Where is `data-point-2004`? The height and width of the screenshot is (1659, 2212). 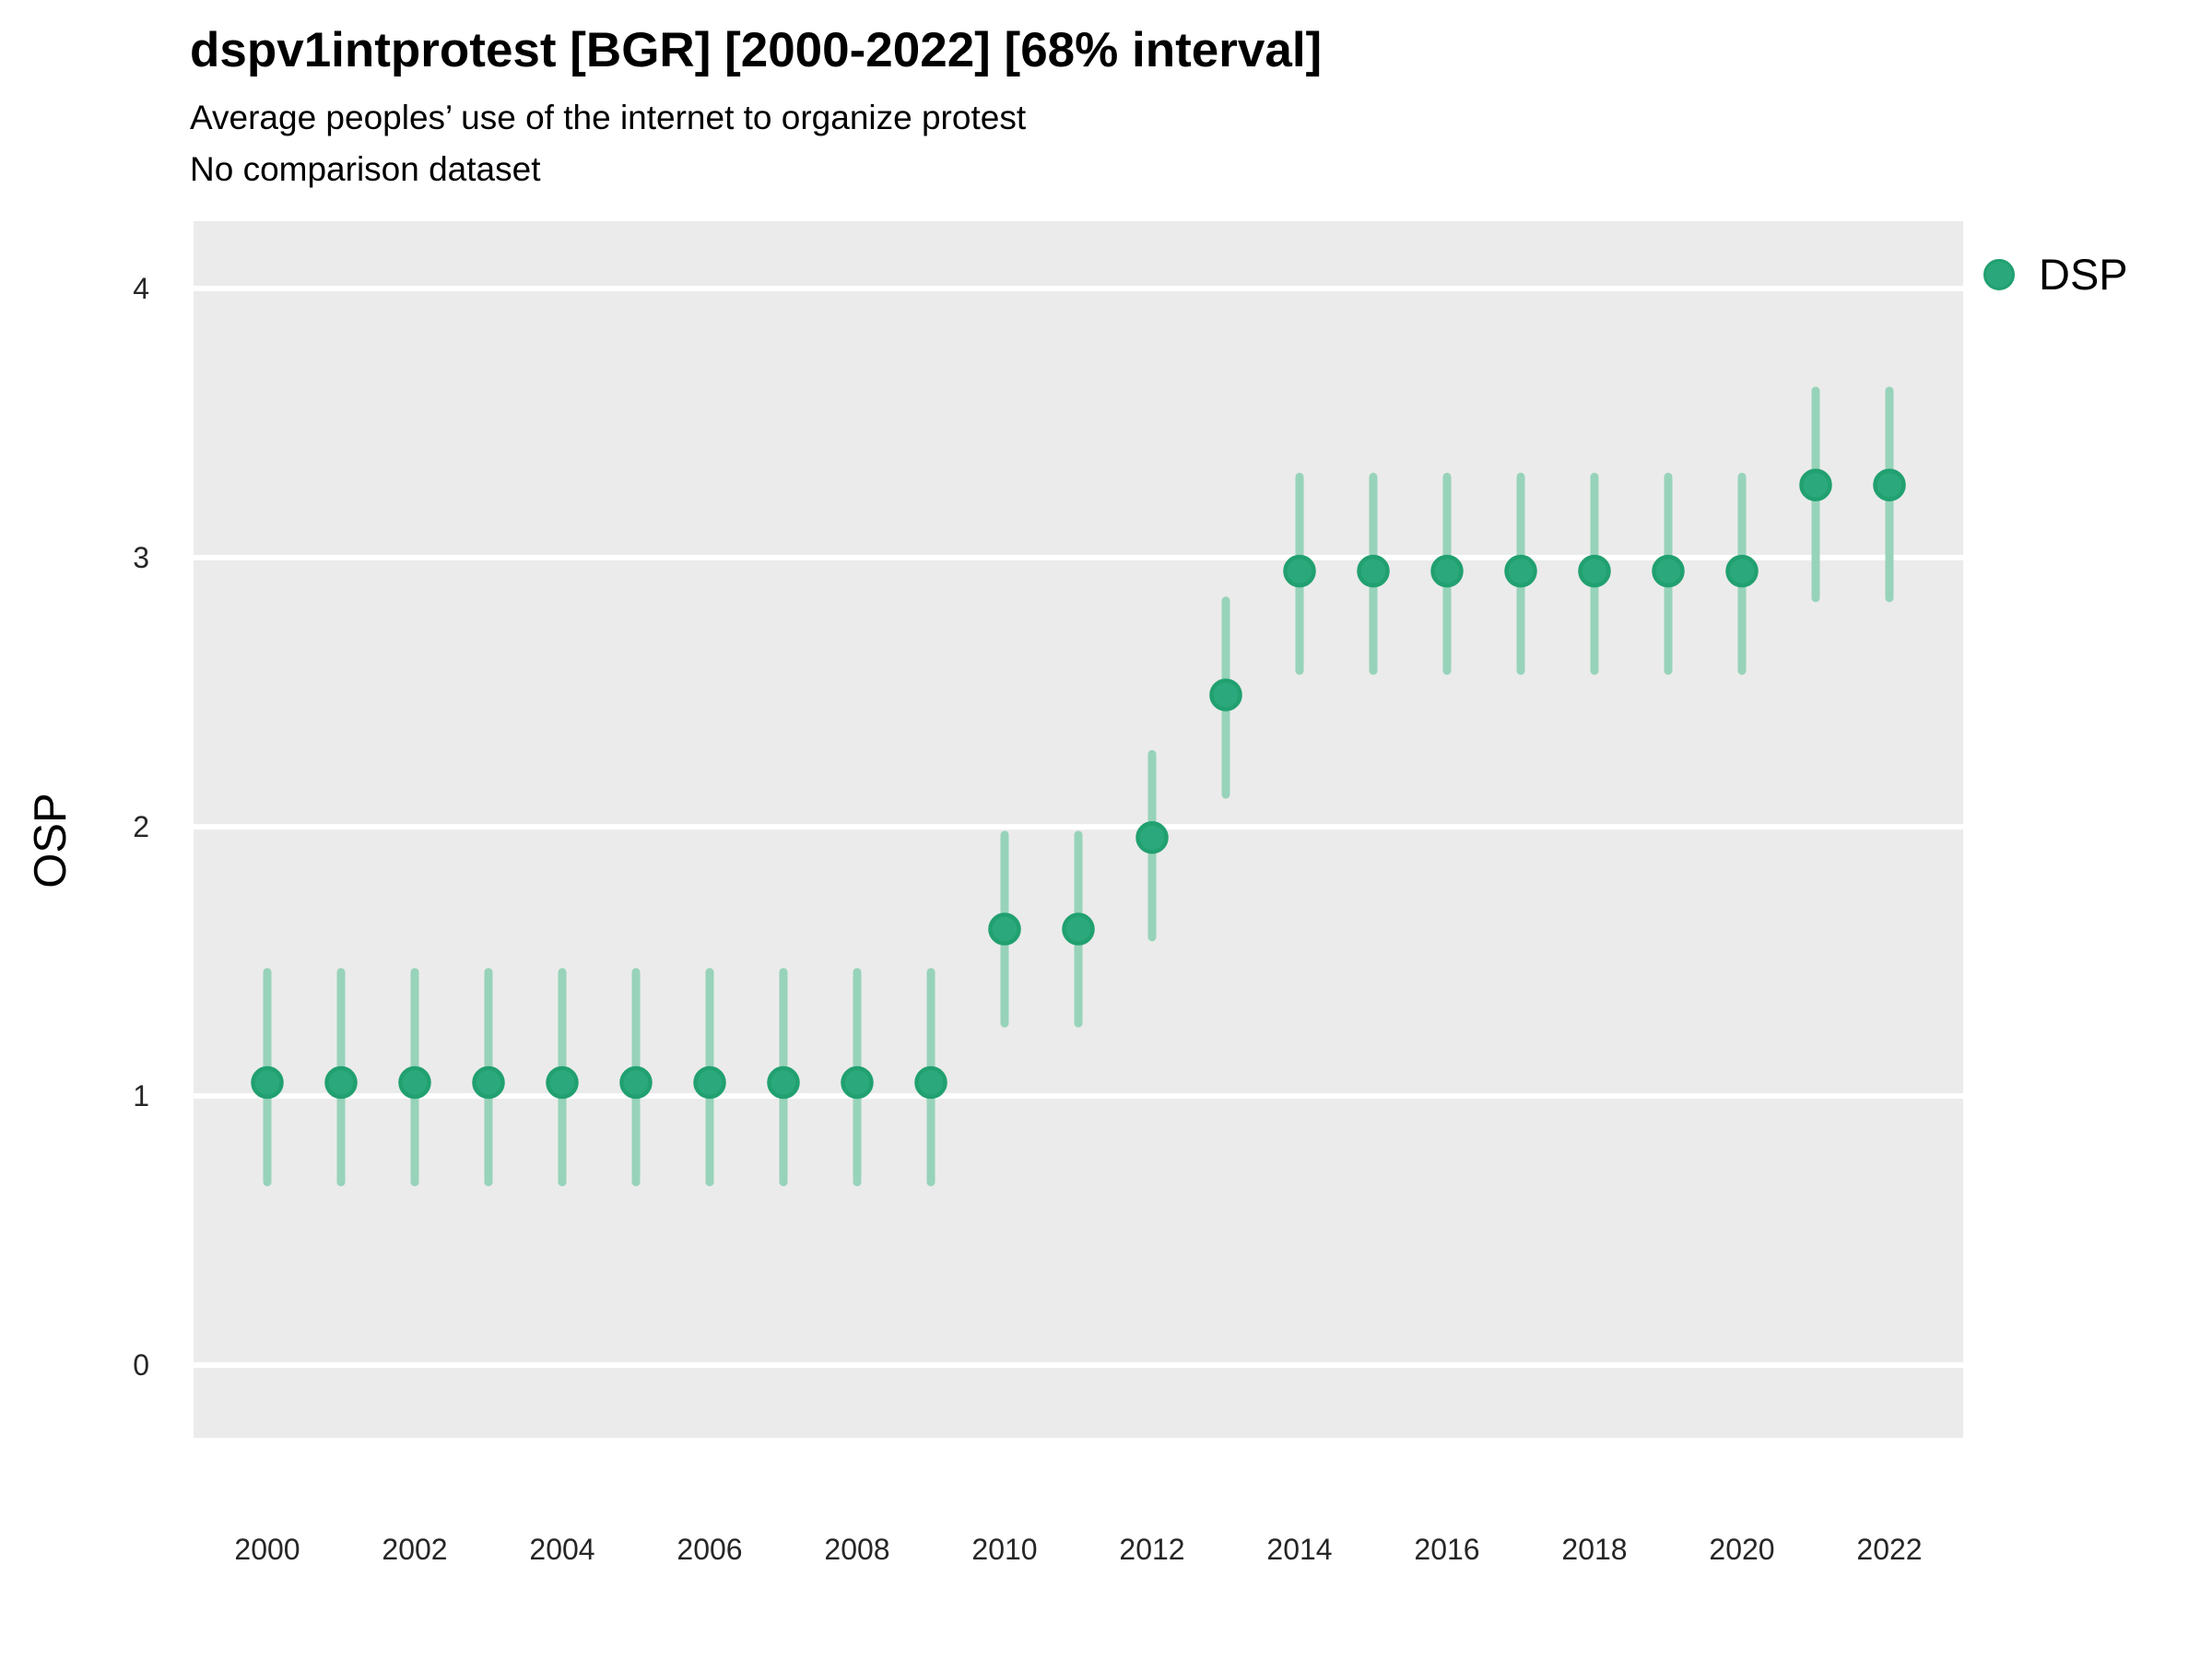 data-point-2004 is located at coordinates (562, 1082).